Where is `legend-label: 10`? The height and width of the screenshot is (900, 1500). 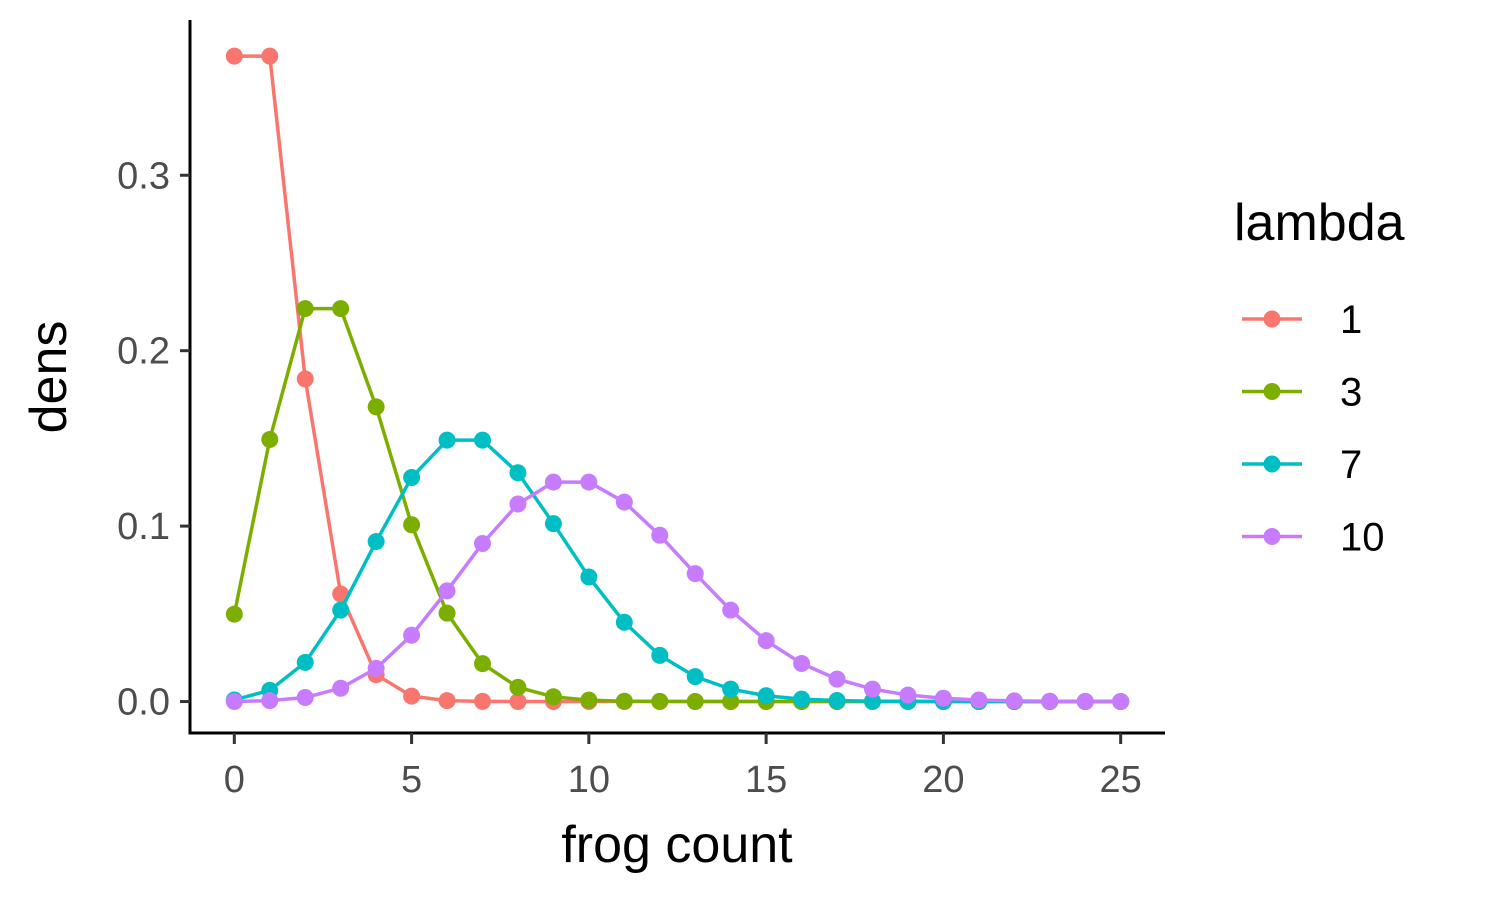
legend-label: 10 is located at coordinates (1362, 538).